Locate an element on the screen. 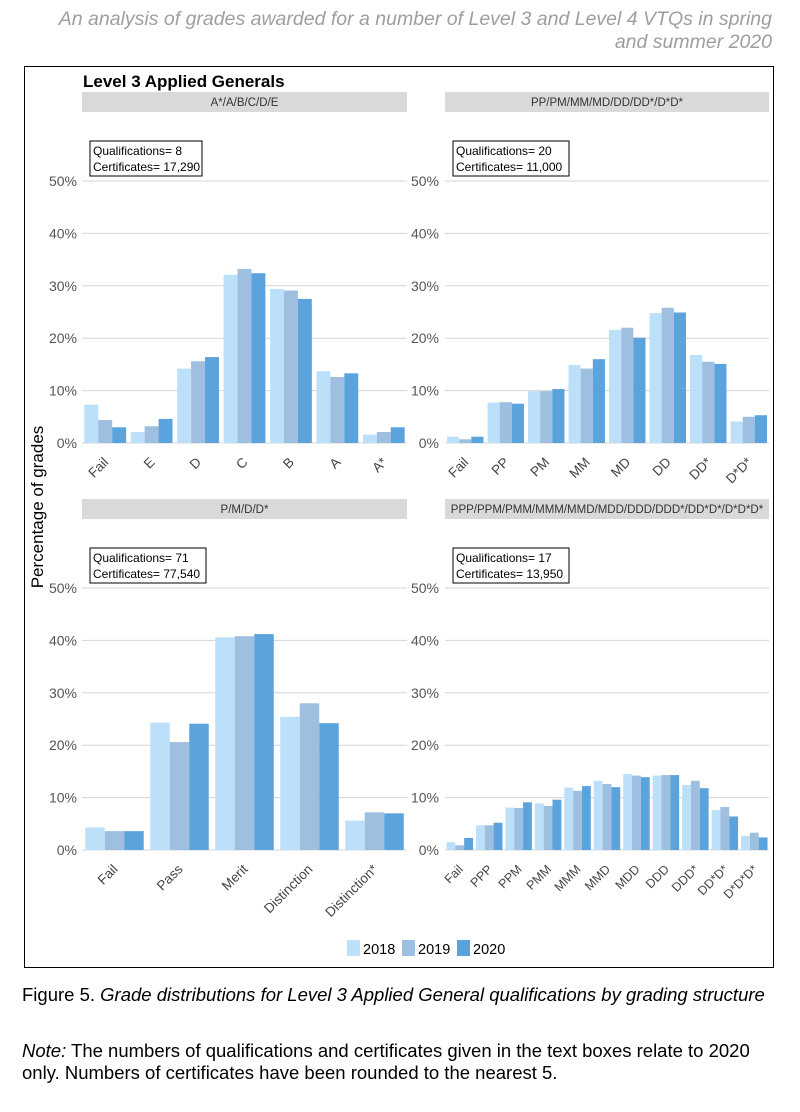 The width and height of the screenshot is (800, 1112). x-tick-label: PPP is located at coordinates (482, 876).